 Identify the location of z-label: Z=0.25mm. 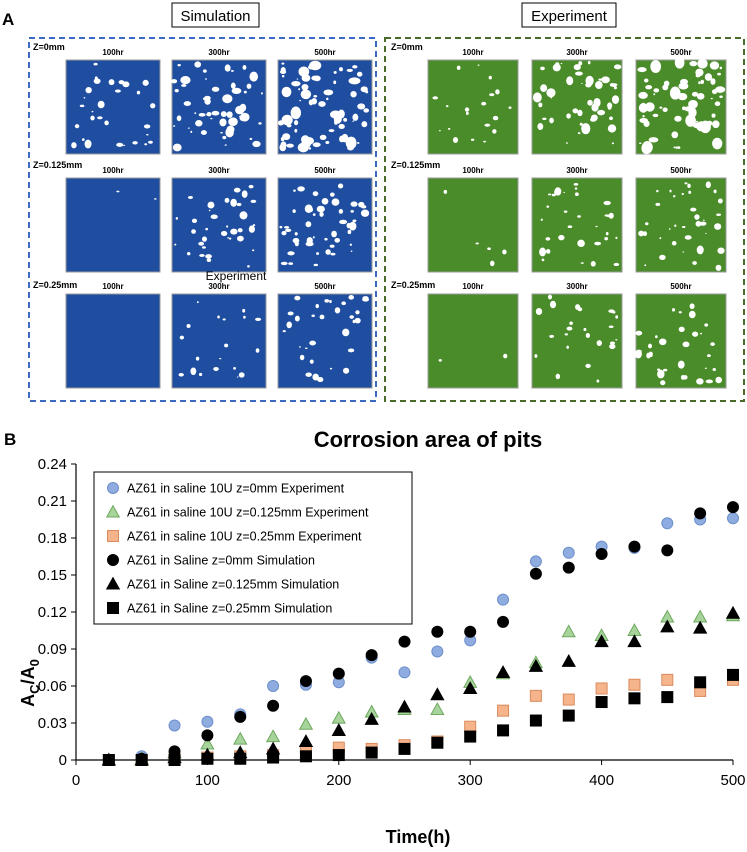
(413, 285).